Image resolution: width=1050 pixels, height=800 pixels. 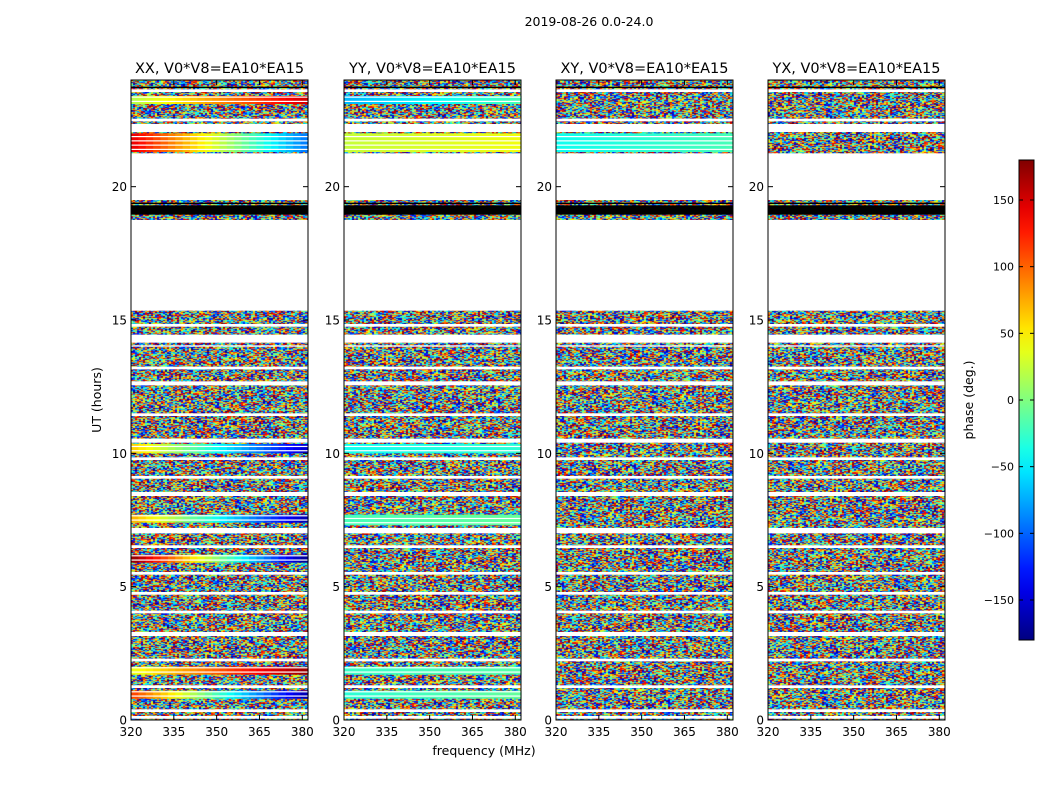 What do you see at coordinates (896, 732) in the screenshot?
I see `x-tick-label: 365` at bounding box center [896, 732].